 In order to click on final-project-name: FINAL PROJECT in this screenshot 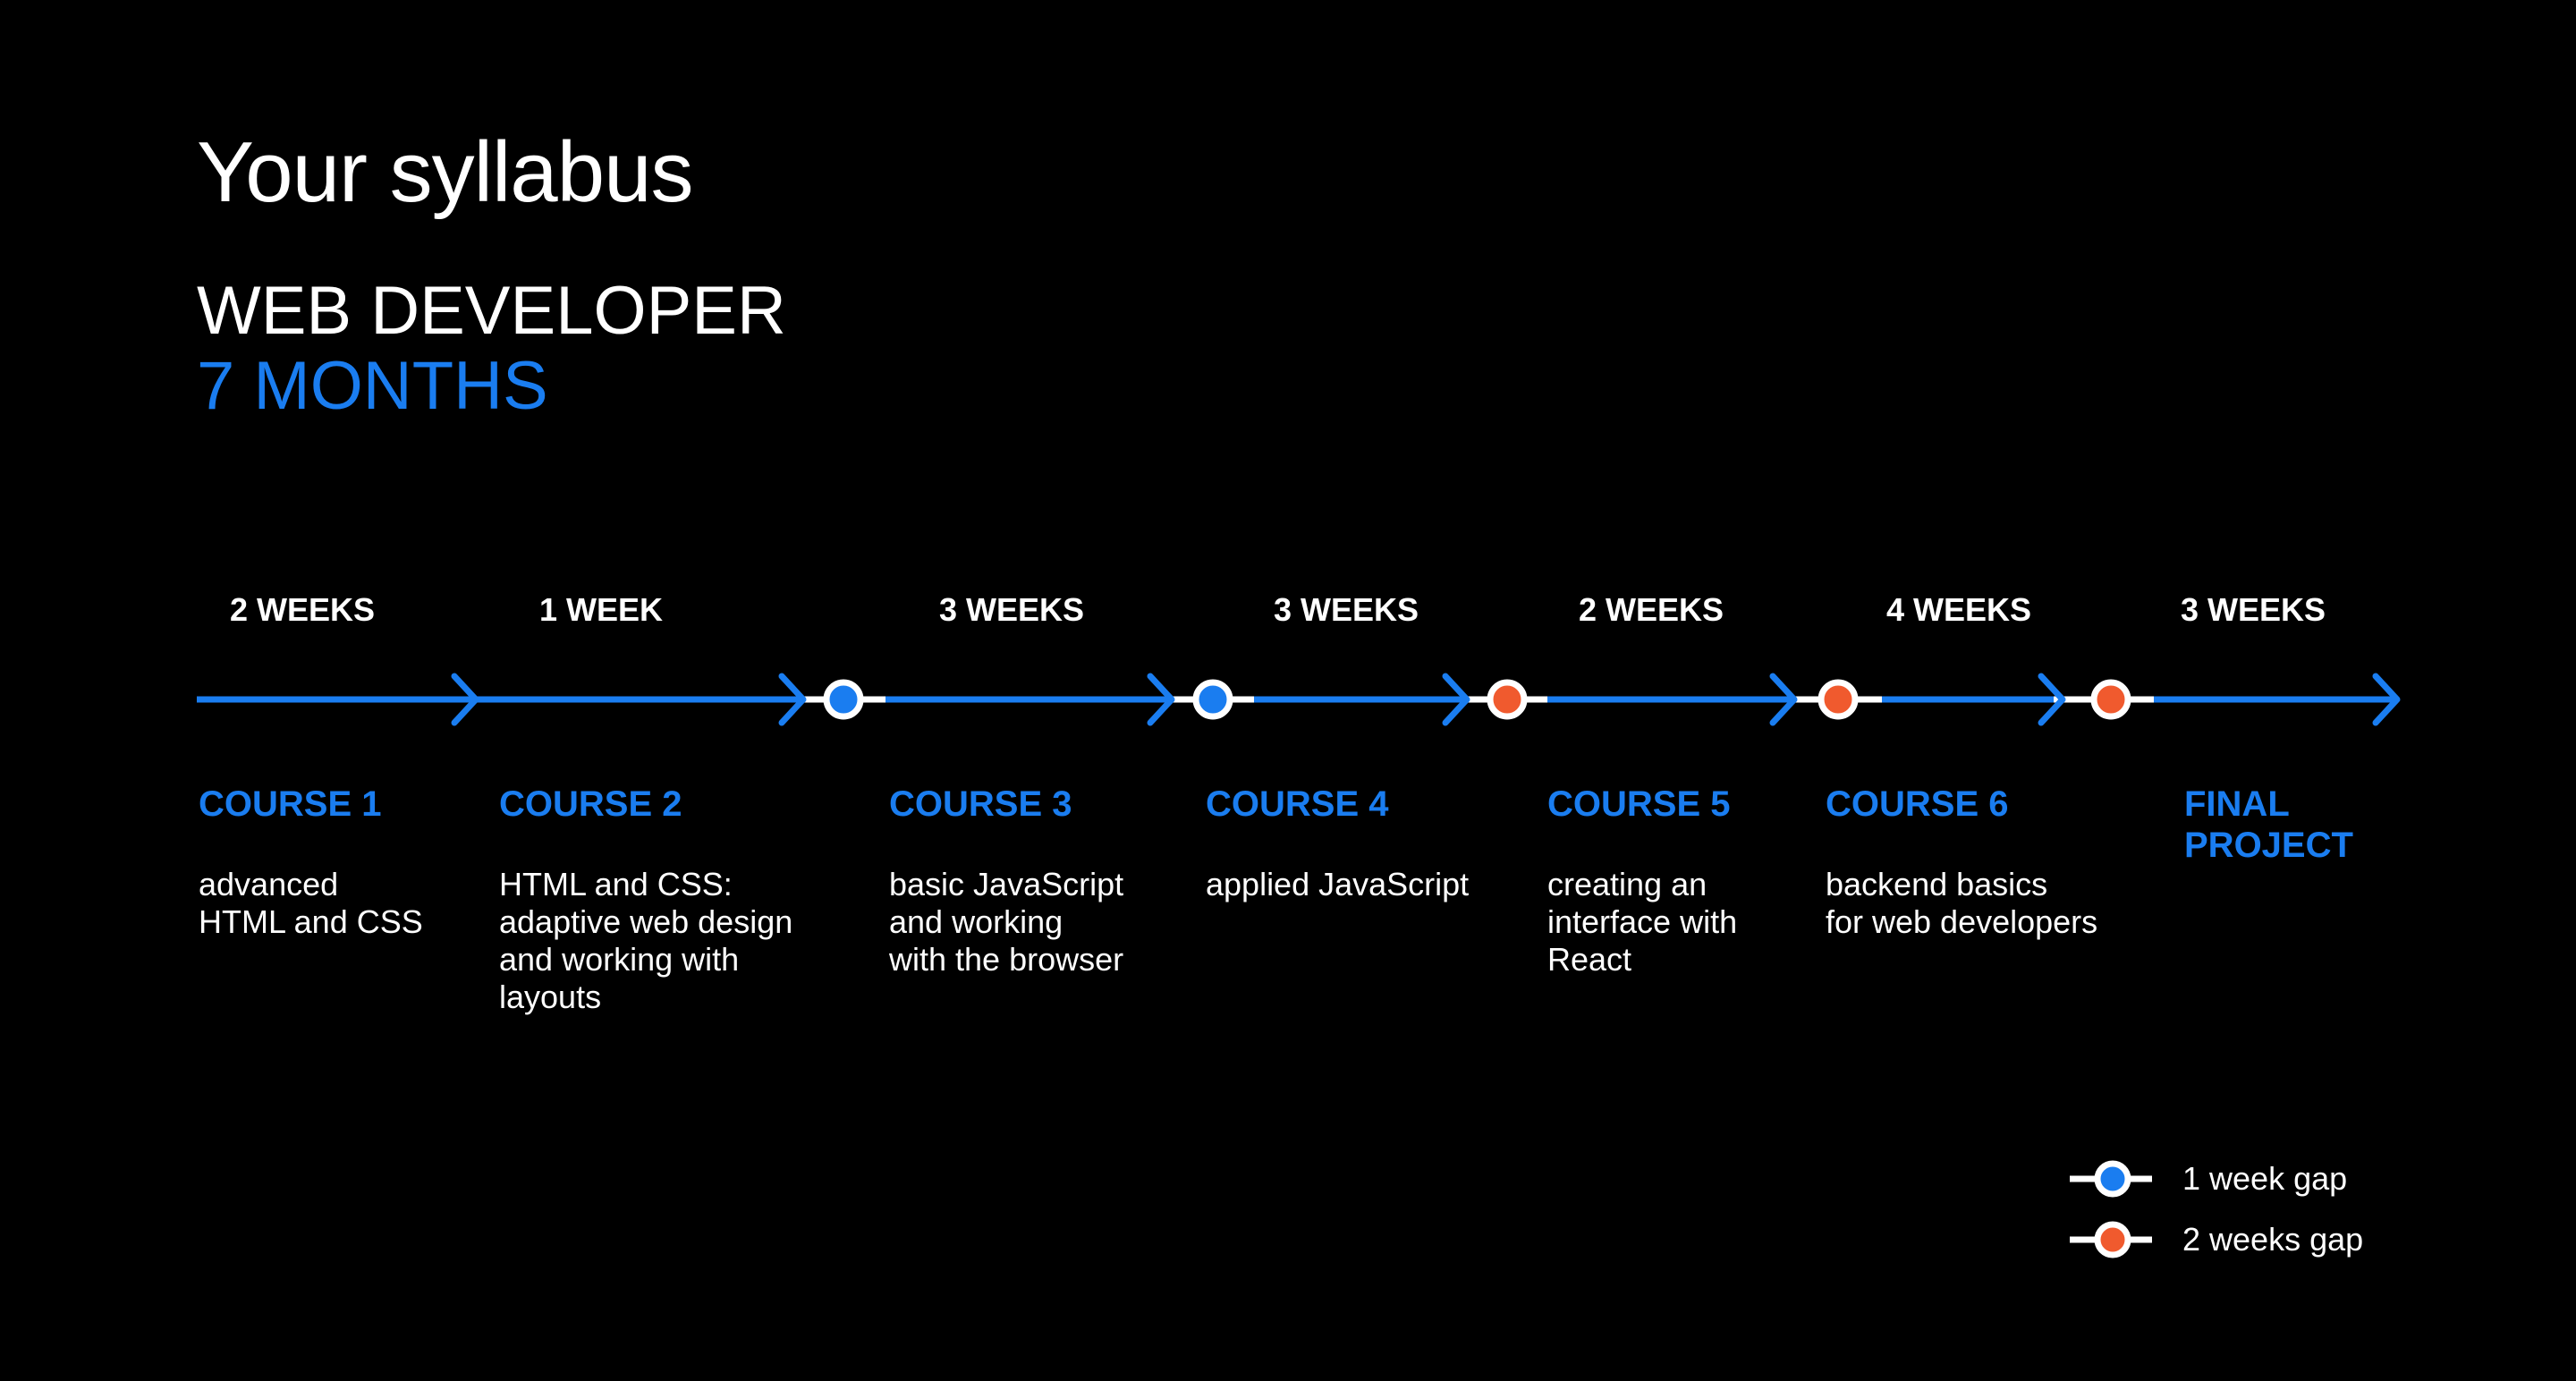, I will do `click(2268, 824)`.